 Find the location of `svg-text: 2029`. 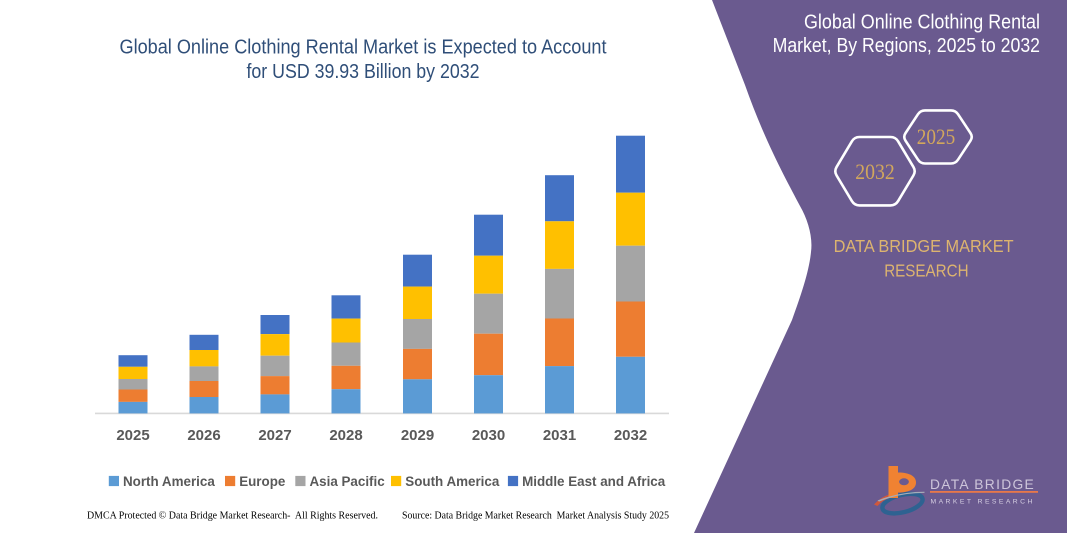

svg-text: 2029 is located at coordinates (417, 435).